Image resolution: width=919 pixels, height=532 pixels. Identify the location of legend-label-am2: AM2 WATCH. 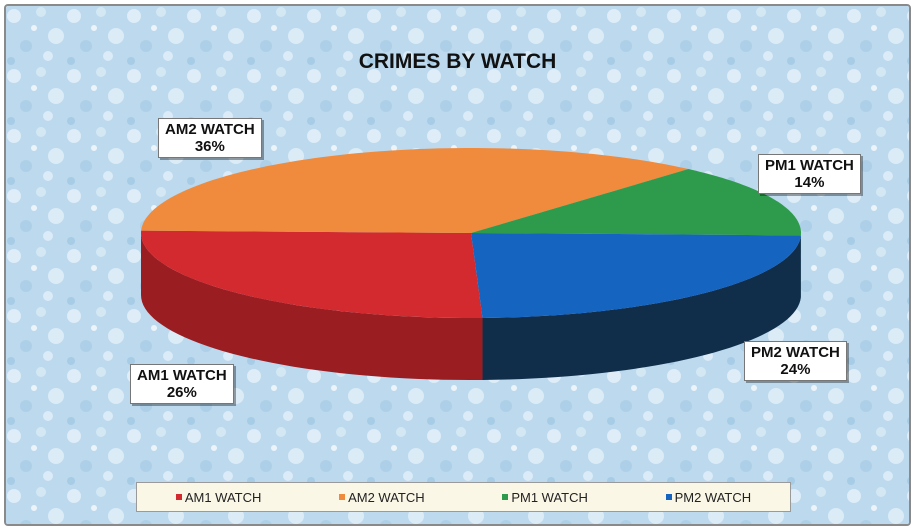
(386, 497).